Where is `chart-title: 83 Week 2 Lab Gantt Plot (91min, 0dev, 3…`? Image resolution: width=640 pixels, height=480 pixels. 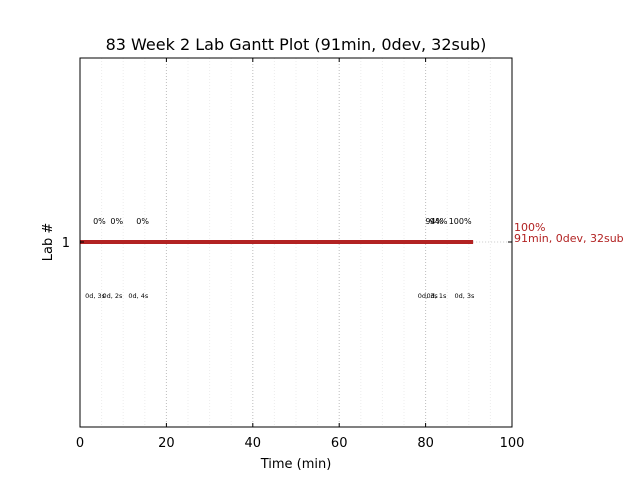 chart-title: 83 Week 2 Lab Gantt Plot (91min, 0dev, 3… is located at coordinates (296, 44).